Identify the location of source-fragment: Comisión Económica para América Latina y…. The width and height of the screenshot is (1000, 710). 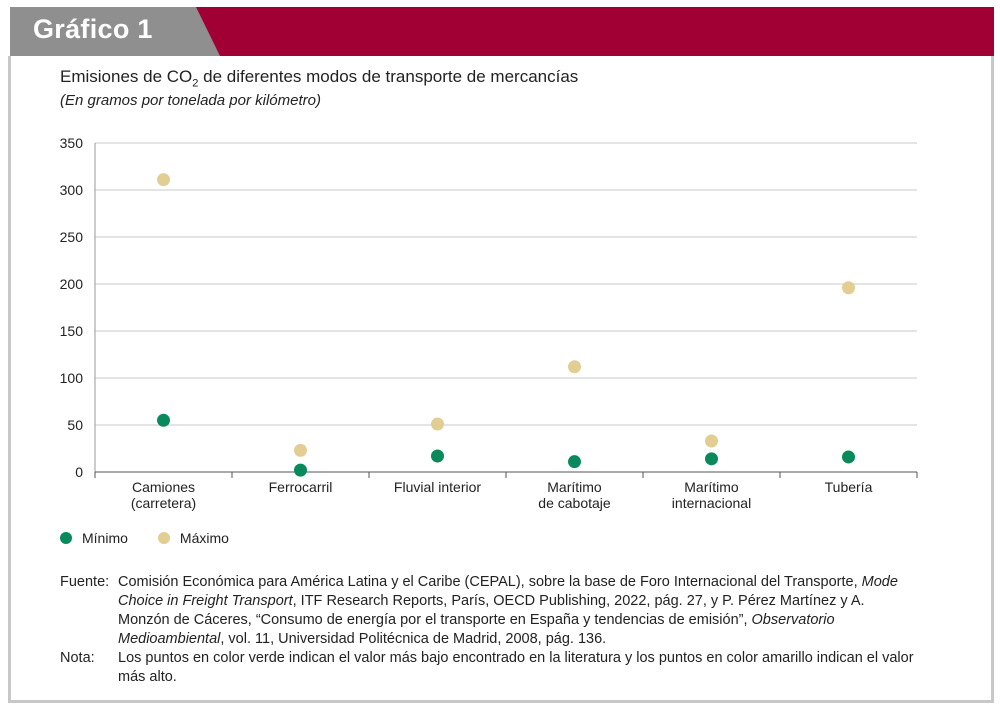
(490, 582).